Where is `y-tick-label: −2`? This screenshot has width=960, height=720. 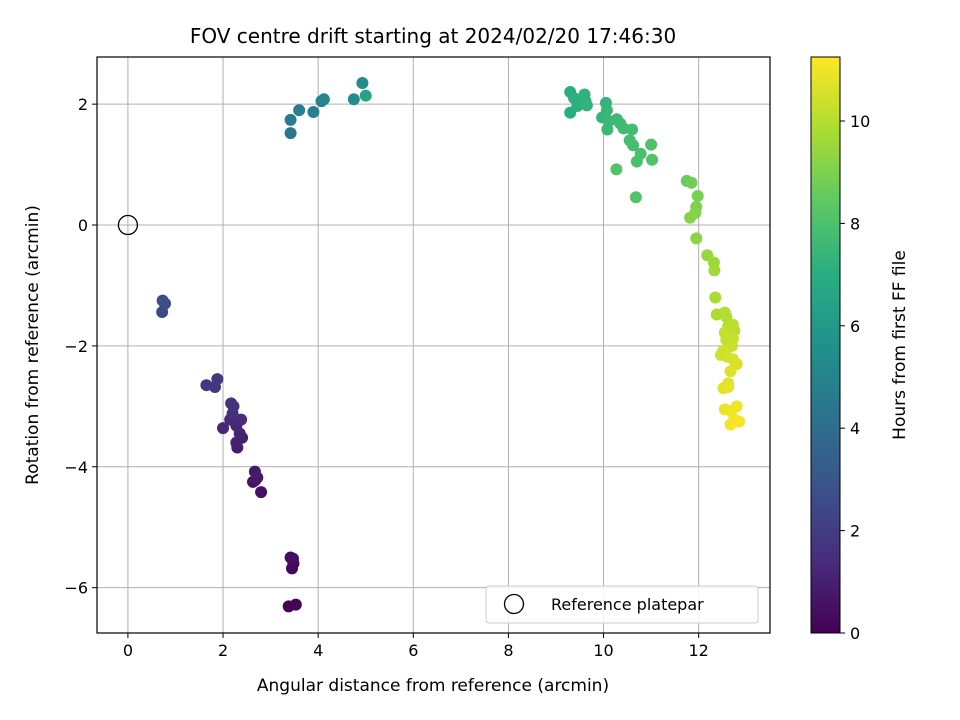 y-tick-label: −2 is located at coordinates (76, 346).